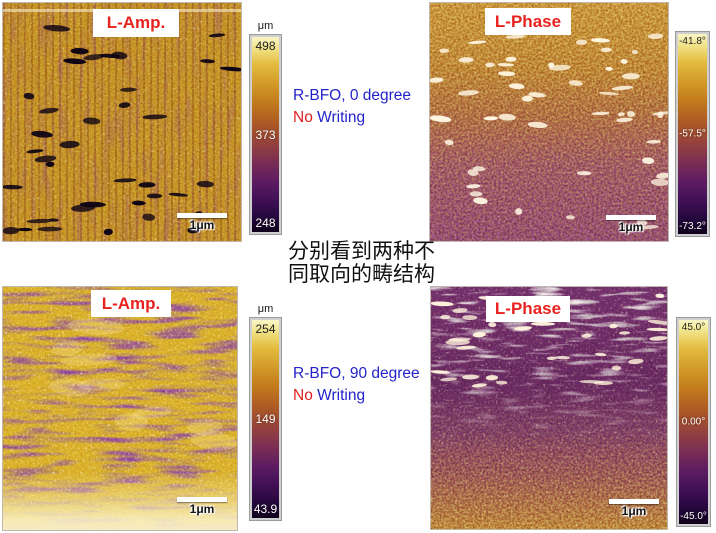 The image size is (716, 533). What do you see at coordinates (265, 509) in the screenshot?
I see `colorbar-min: 43.9` at bounding box center [265, 509].